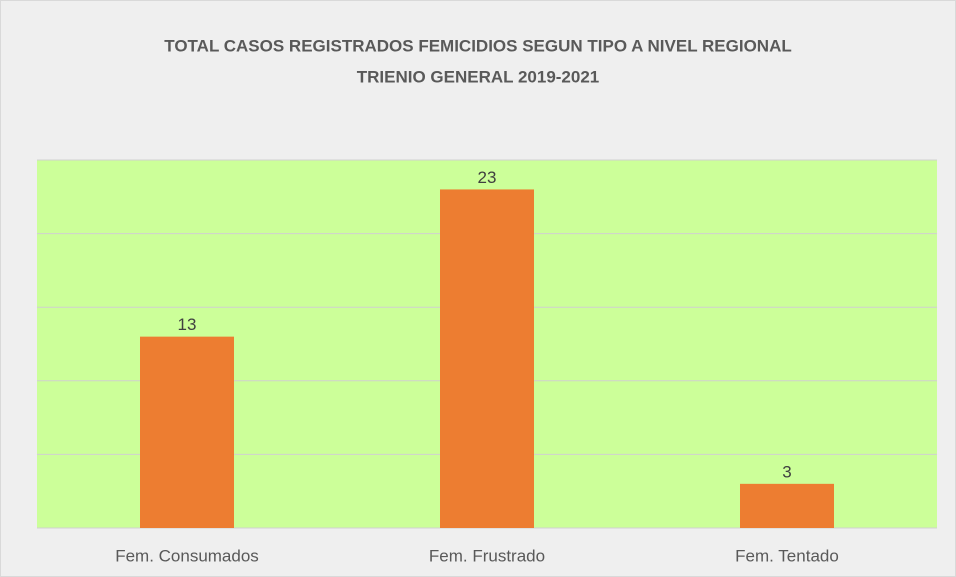  Describe the element at coordinates (787, 555) in the screenshot. I see `x-tick-label: Fem. Tentado` at that location.